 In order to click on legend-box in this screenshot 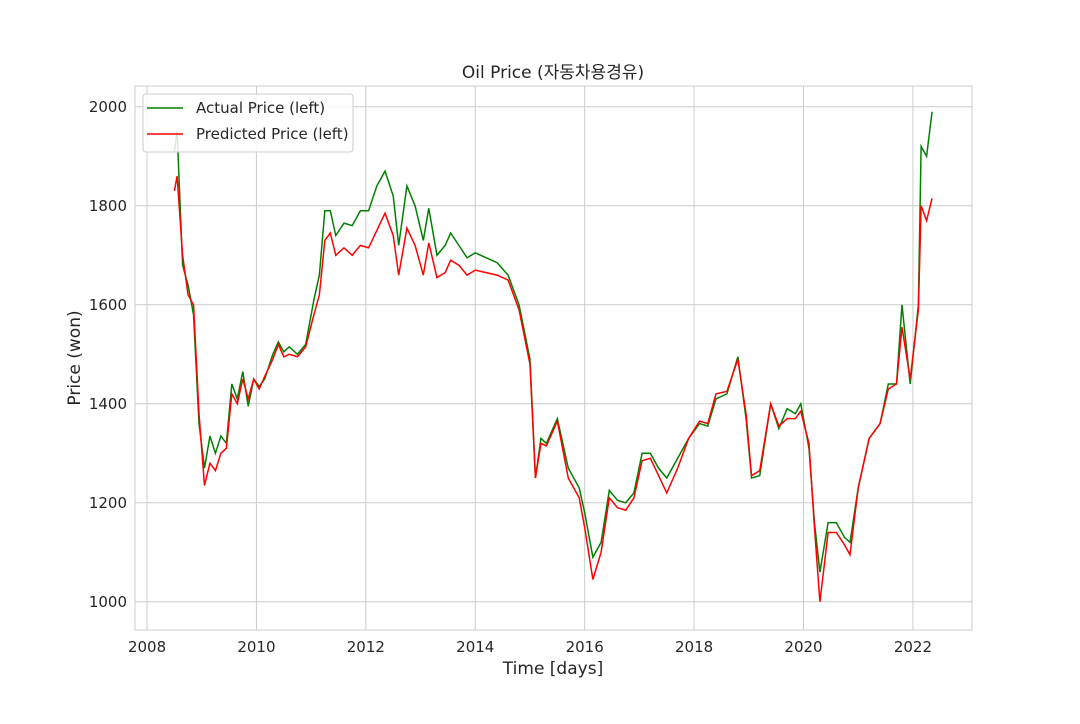, I will do `click(248, 123)`.